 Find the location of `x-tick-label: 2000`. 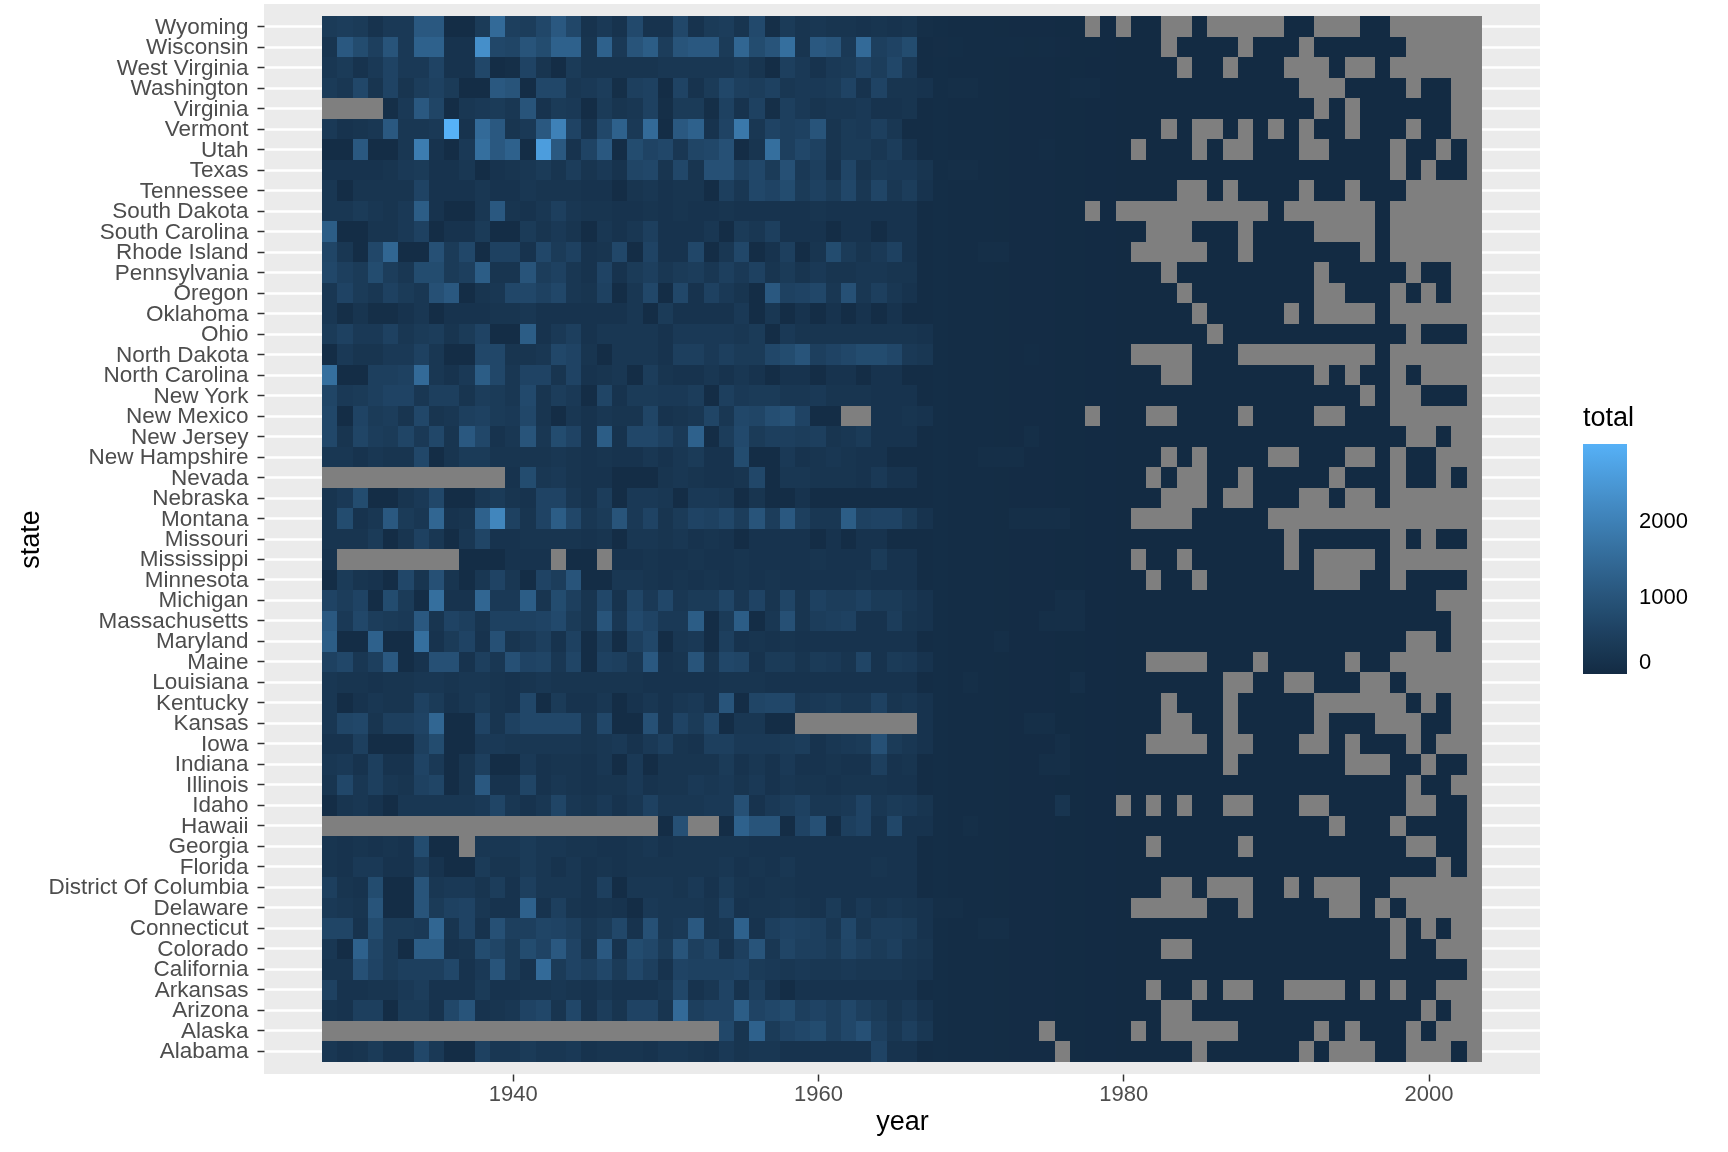

x-tick-label: 2000 is located at coordinates (1429, 1093).